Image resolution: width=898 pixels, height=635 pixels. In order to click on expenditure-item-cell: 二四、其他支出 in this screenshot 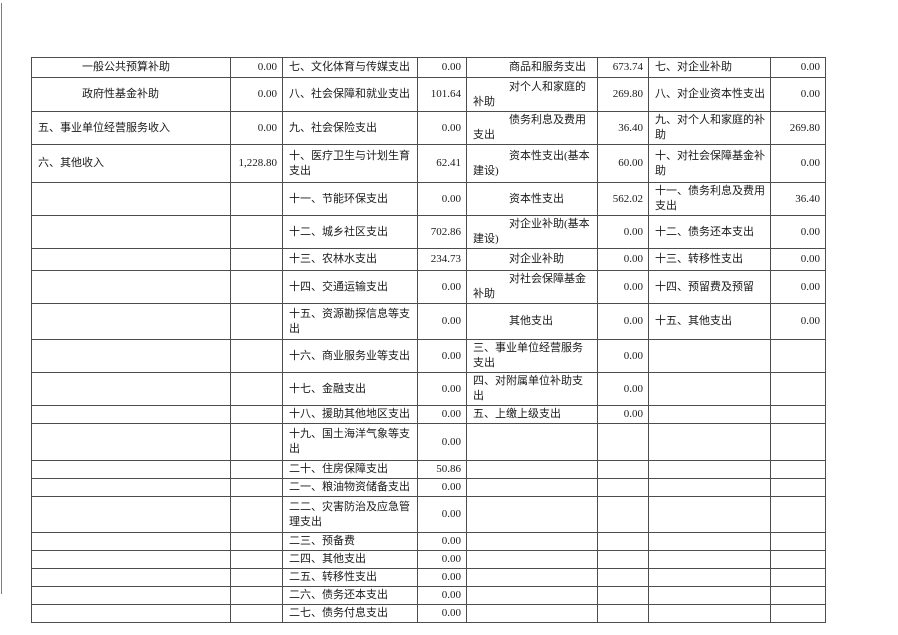, I will do `click(350, 559)`.